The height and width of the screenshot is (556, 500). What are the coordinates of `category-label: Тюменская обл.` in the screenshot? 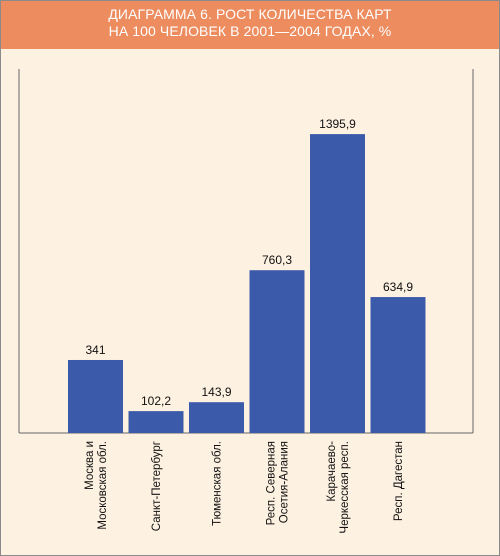 It's located at (218, 483).